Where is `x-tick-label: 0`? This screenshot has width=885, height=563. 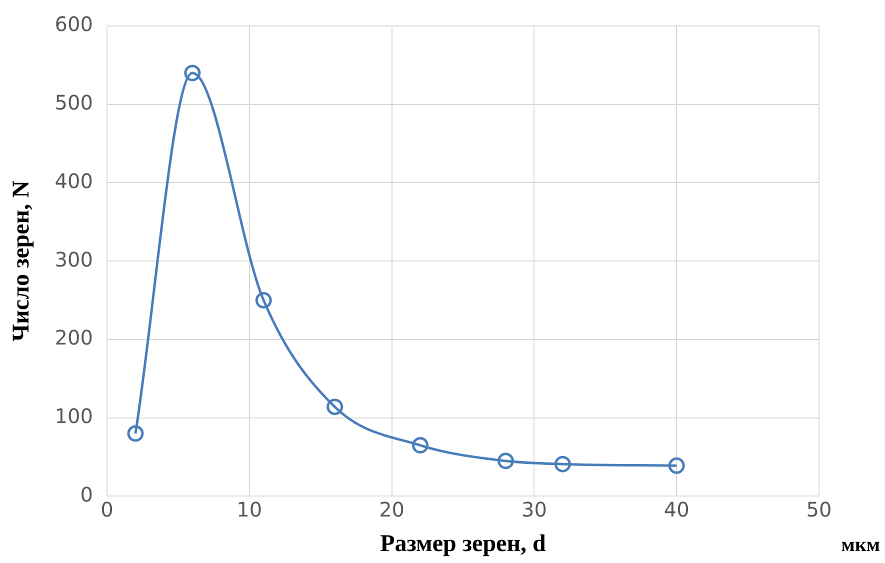
x-tick-label: 0 is located at coordinates (107, 509).